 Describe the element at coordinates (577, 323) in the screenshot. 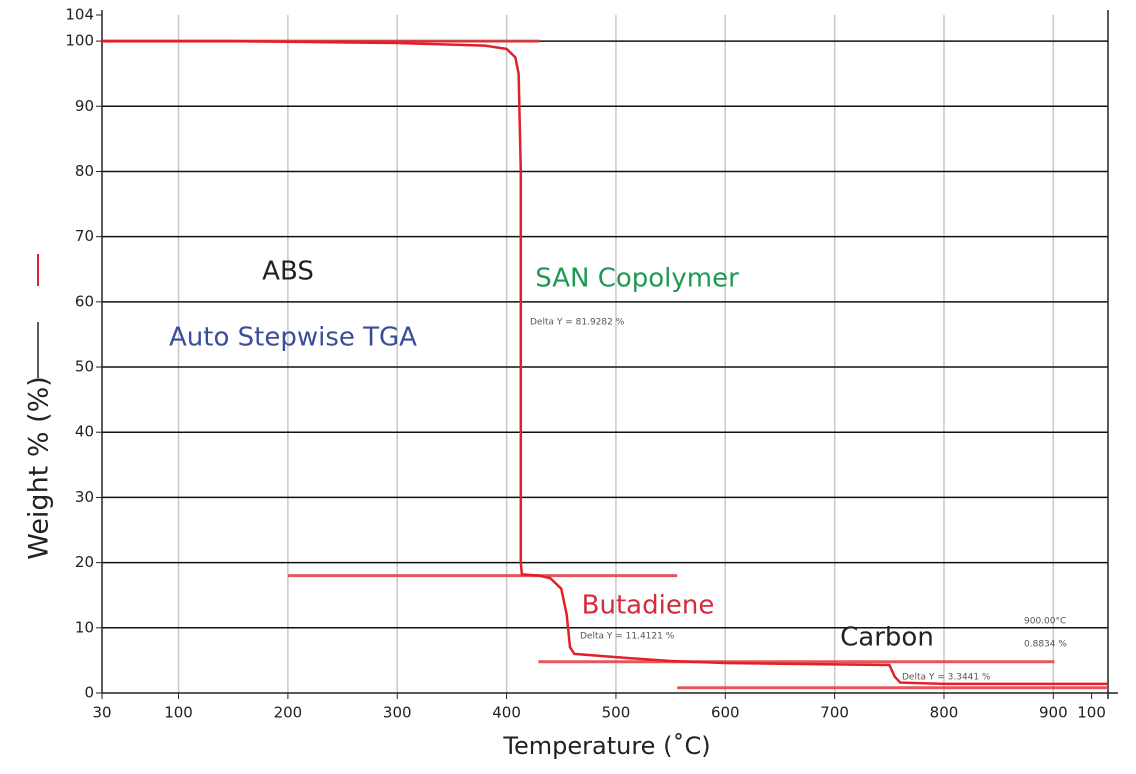

I see `annotation: Delta Y = 81.9282 %` at that location.